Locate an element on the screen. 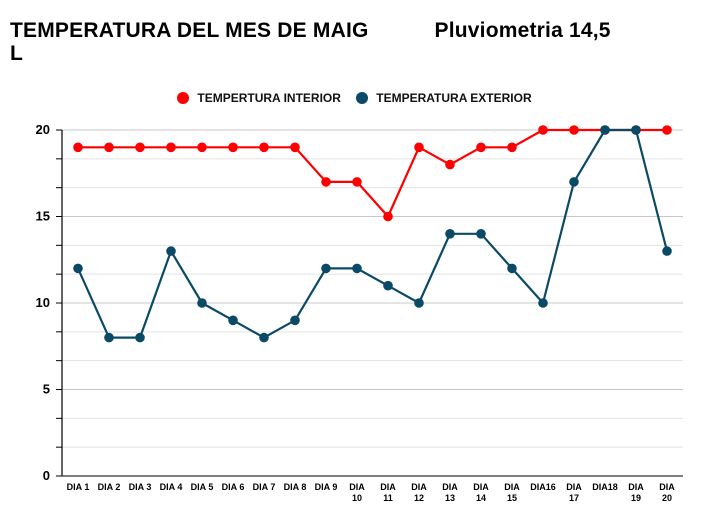 This screenshot has height=527, width=709. legend-item-exterior: TEMPERATURA EXTERIOR is located at coordinates (444, 98).